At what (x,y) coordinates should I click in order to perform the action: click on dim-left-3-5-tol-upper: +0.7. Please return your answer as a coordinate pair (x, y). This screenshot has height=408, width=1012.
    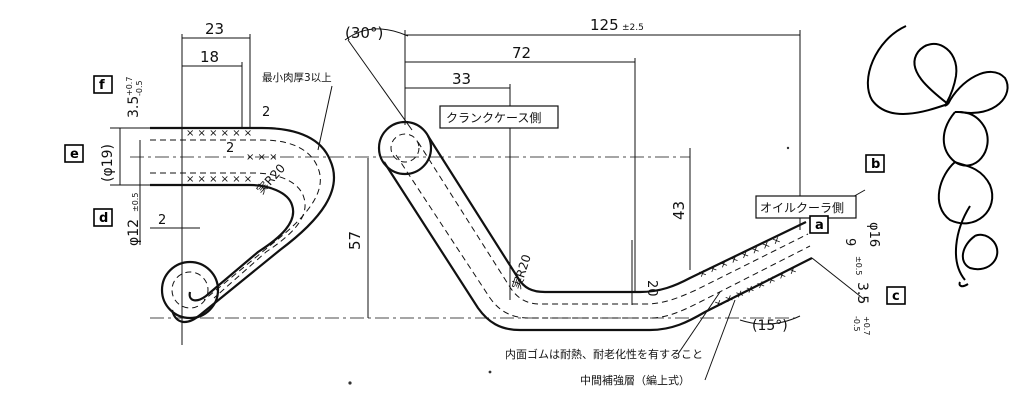
    Looking at the image, I should click on (129, 86).